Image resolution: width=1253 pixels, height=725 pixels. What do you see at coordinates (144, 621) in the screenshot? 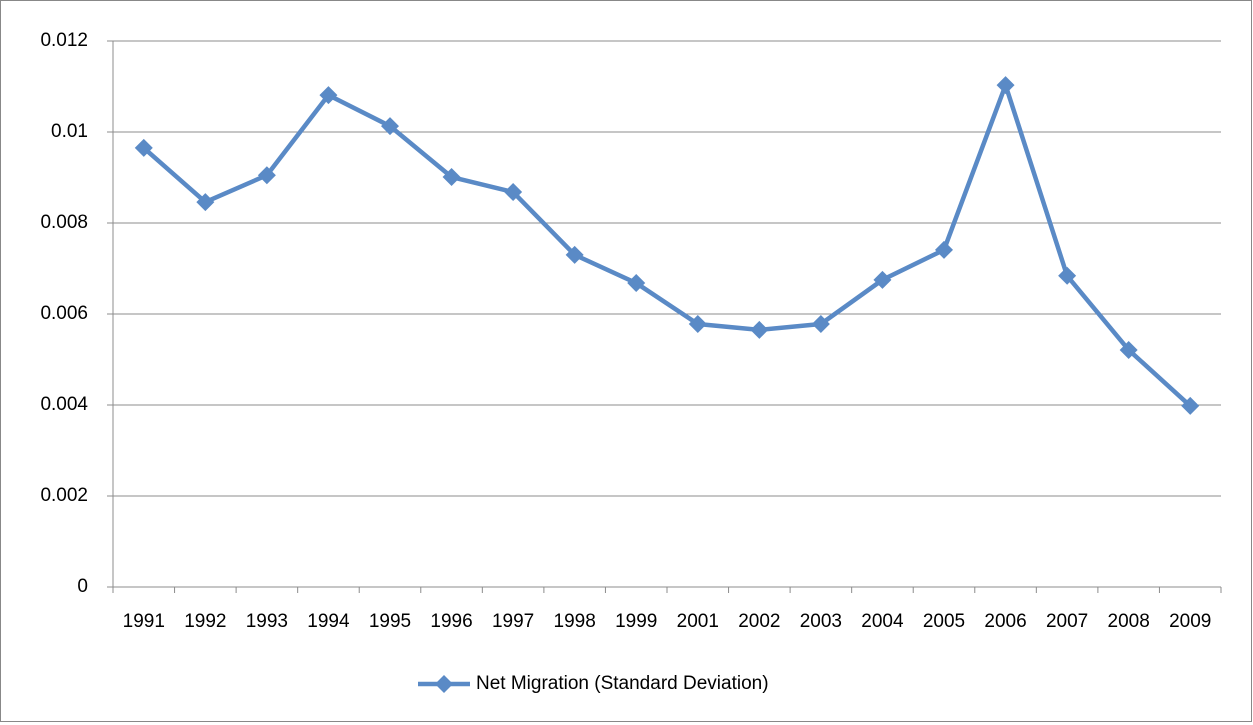
I see `x-tick-label: 1991` at bounding box center [144, 621].